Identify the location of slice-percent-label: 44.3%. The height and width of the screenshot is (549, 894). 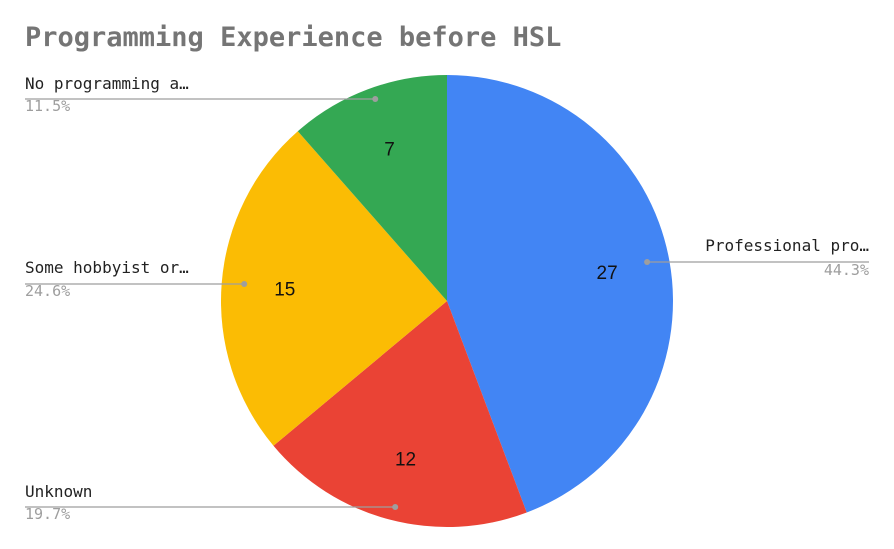
(846, 270).